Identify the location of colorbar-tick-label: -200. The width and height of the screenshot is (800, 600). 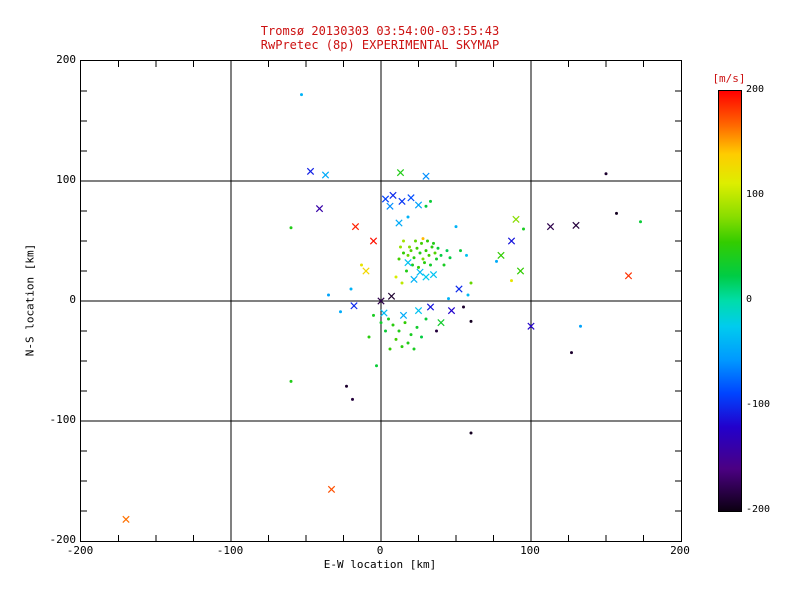
(758, 509).